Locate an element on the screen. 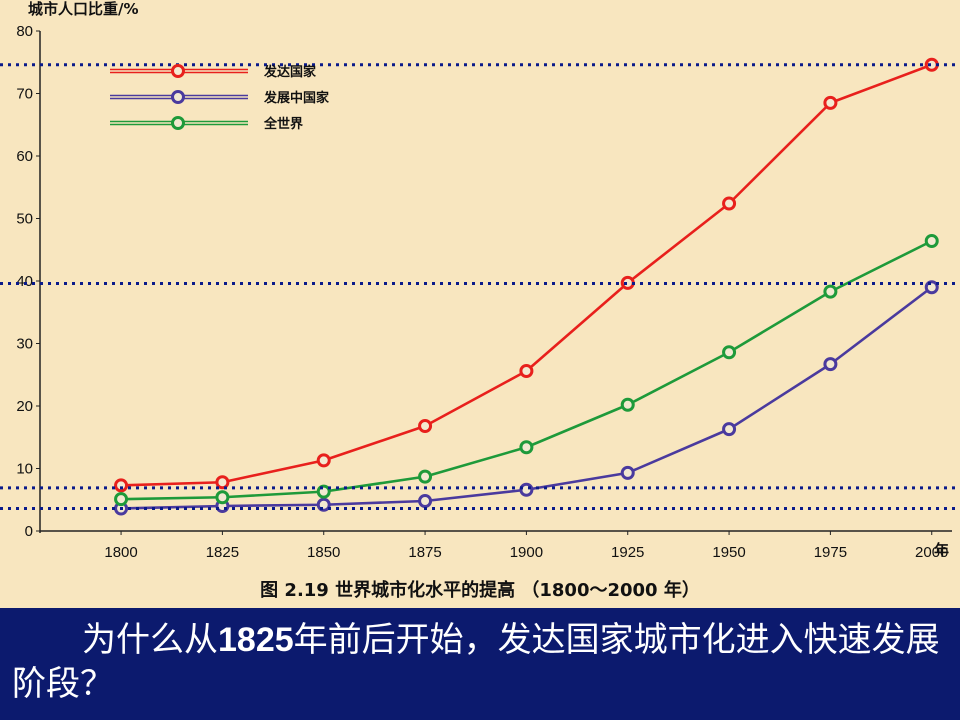  question-text-before: 为什么从 is located at coordinates (150, 640).